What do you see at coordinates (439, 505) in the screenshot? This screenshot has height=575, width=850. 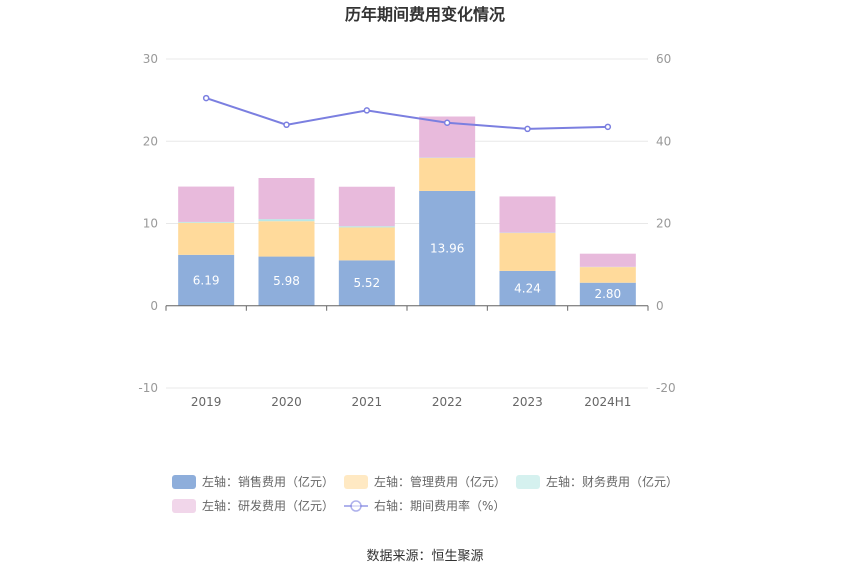 I see `legend-label: 右轴：期间费用率（%）` at bounding box center [439, 505].